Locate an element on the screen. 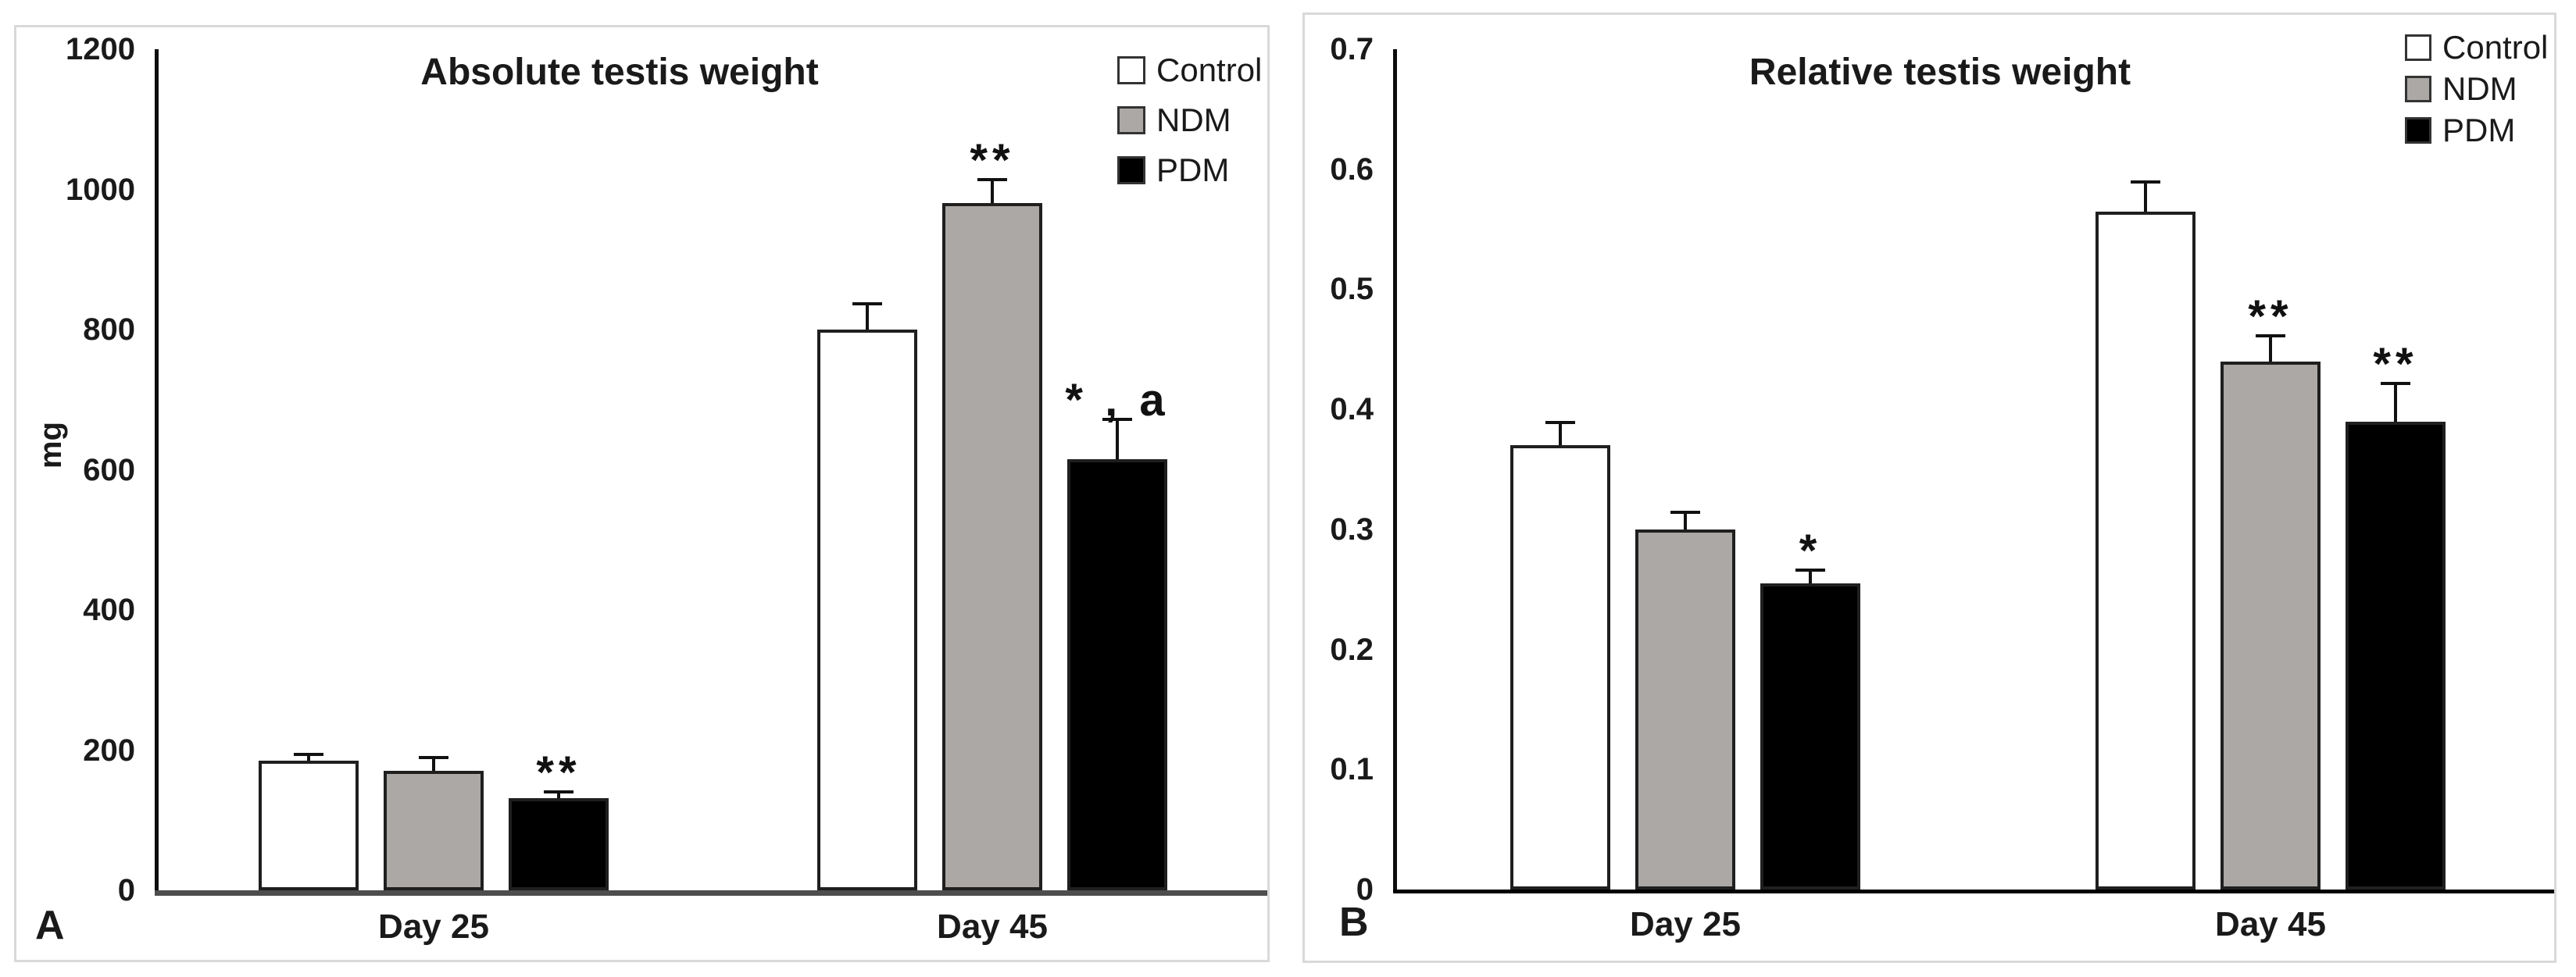 The width and height of the screenshot is (2576, 977). y-tick-label: 1200 is located at coordinates (101, 49).